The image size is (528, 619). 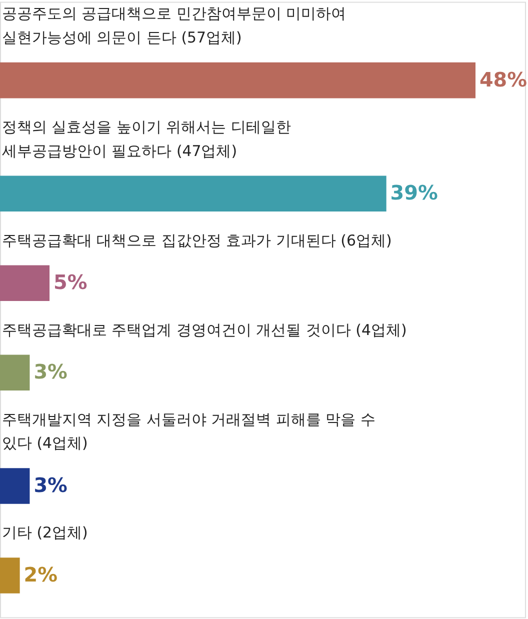 What do you see at coordinates (41, 574) in the screenshot?
I see `data-label: 2%` at bounding box center [41, 574].